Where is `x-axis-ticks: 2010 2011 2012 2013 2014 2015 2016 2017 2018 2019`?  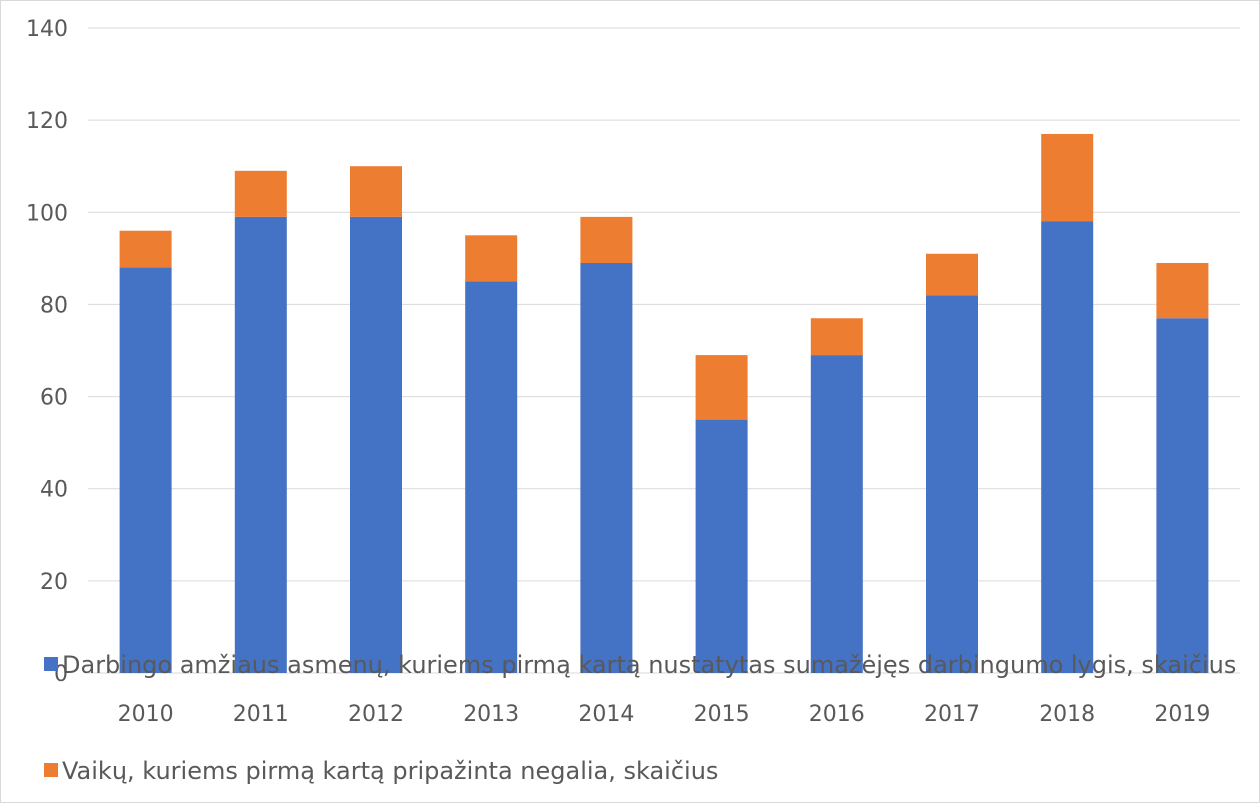 x-axis-ticks: 2010 2011 2012 2013 2014 2015 2016 2017 2018 2019 is located at coordinates (664, 714).